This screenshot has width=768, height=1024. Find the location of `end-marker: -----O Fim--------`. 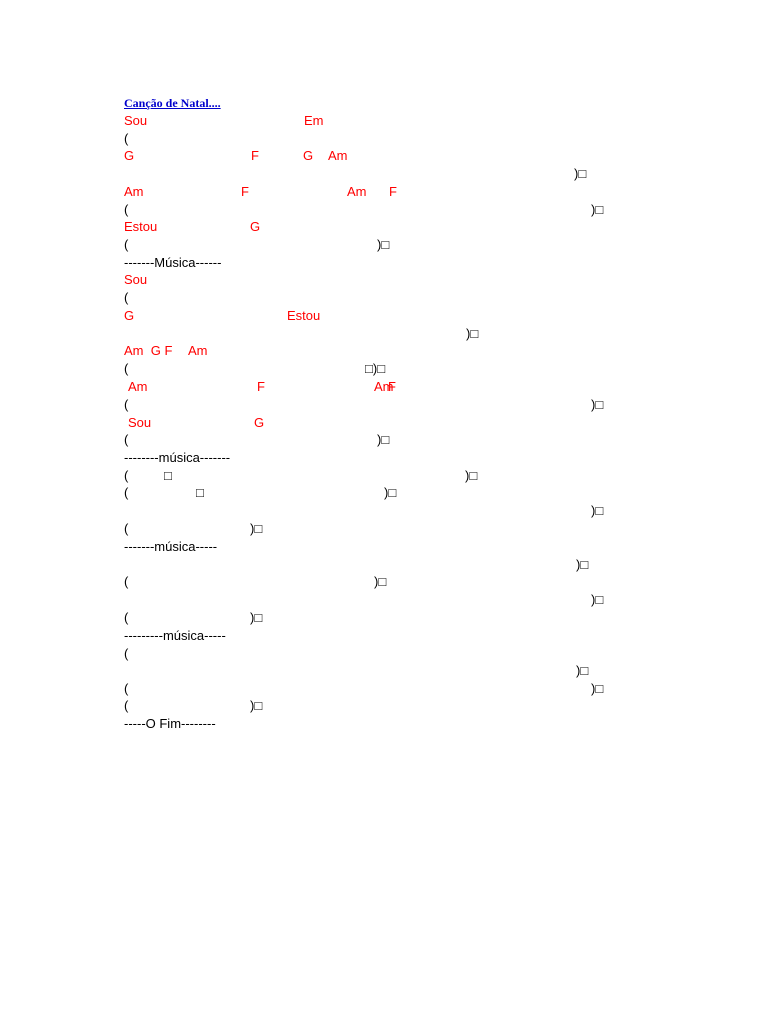

end-marker: -----O Fim-------- is located at coordinates (170, 723).